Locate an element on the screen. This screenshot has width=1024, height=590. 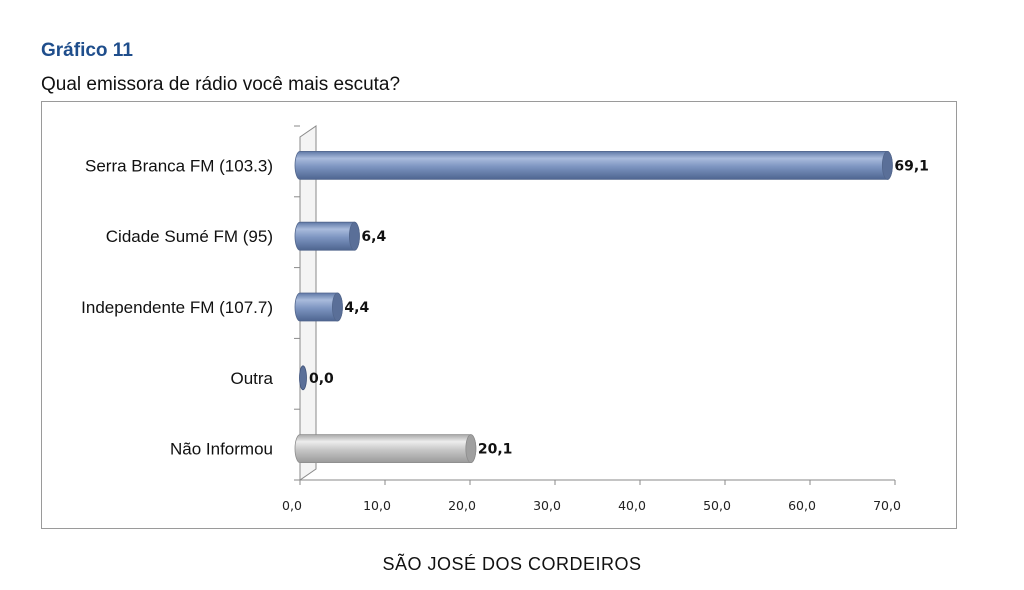
location-caption: SÃO JOSÉ DOS CORDEIROS is located at coordinates (512, 564).